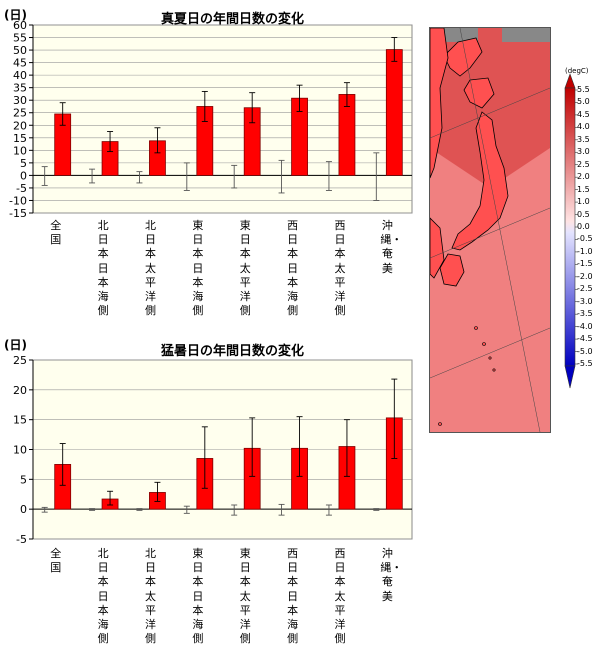 The width and height of the screenshot is (600, 657). I want to click on y-tick-label: 55, so click(20, 38).